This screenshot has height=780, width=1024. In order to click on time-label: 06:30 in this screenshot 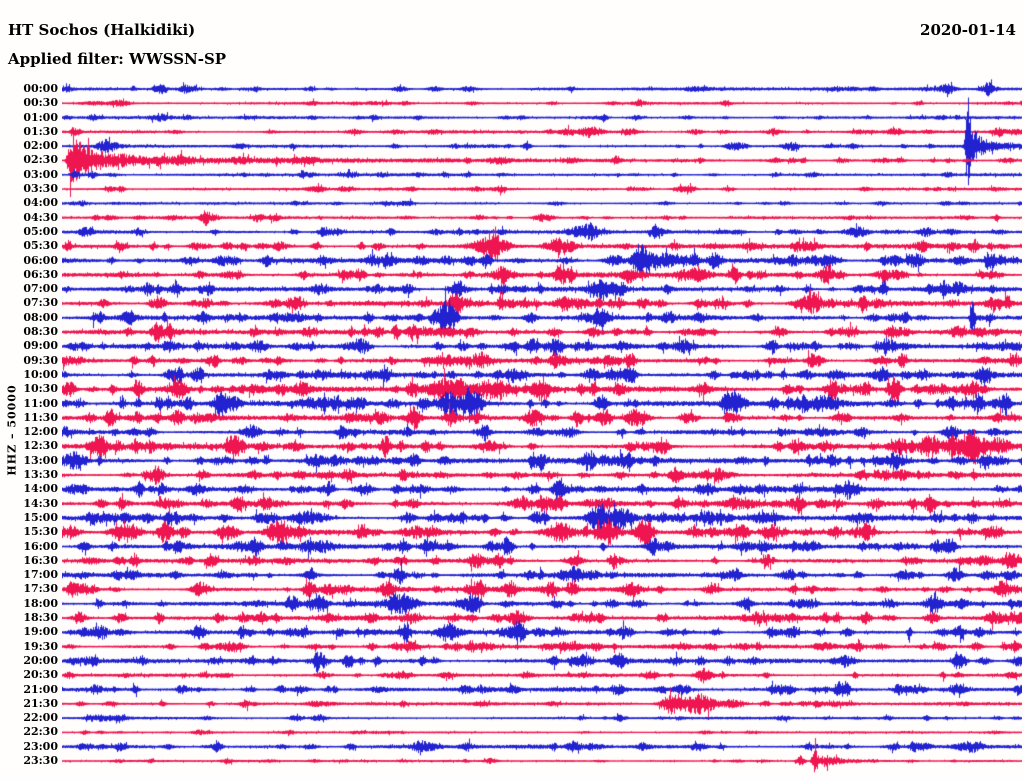, I will do `click(40, 274)`.